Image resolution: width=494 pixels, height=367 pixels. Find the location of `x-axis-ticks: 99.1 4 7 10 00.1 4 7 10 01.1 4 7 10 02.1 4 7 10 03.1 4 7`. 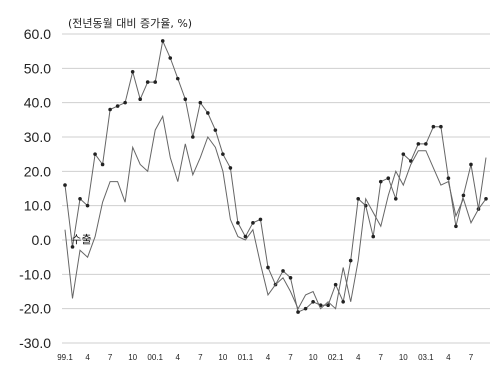

x-axis-ticks: 99.1 4 7 10 00.1 4 7 10 01.1 4 7 10 02.1 4 7 10 03.1 4 7 is located at coordinates (265, 357).